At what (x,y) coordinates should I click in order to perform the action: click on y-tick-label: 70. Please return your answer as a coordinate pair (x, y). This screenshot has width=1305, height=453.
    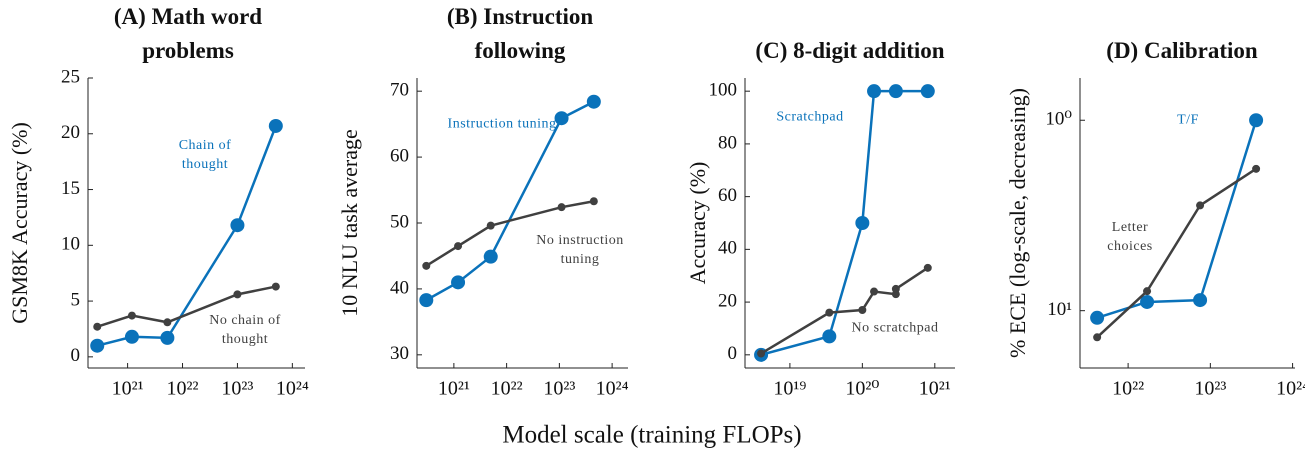
    Looking at the image, I should click on (399, 90).